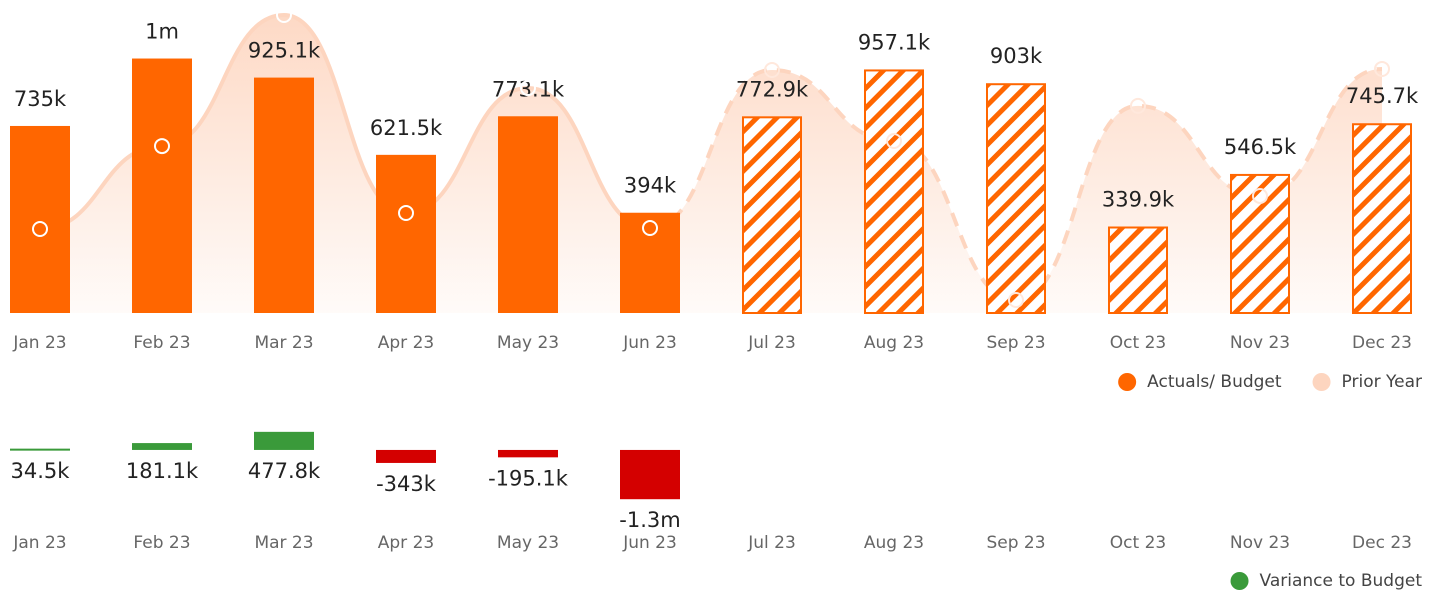 This screenshot has width=1440, height=598. Describe the element at coordinates (772, 89) in the screenshot. I see `data-label: 772.9k` at that location.